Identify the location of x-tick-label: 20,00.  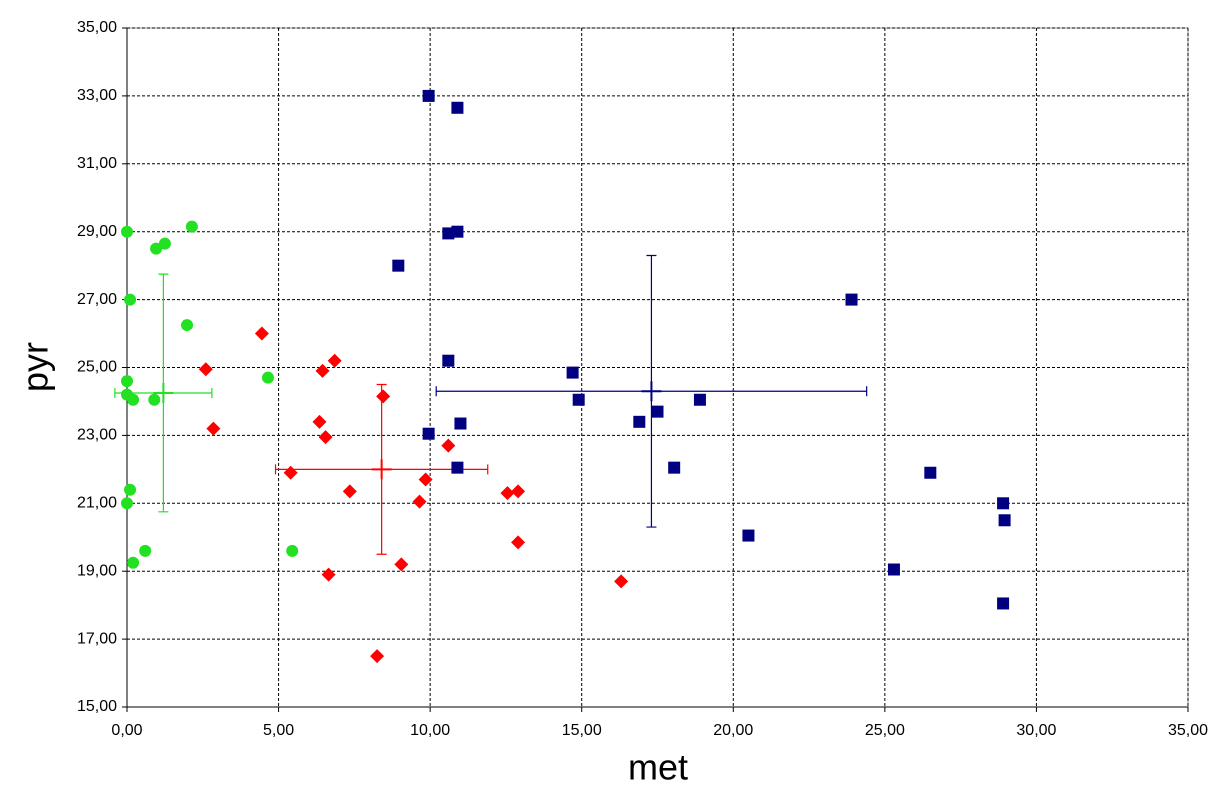
(733, 730).